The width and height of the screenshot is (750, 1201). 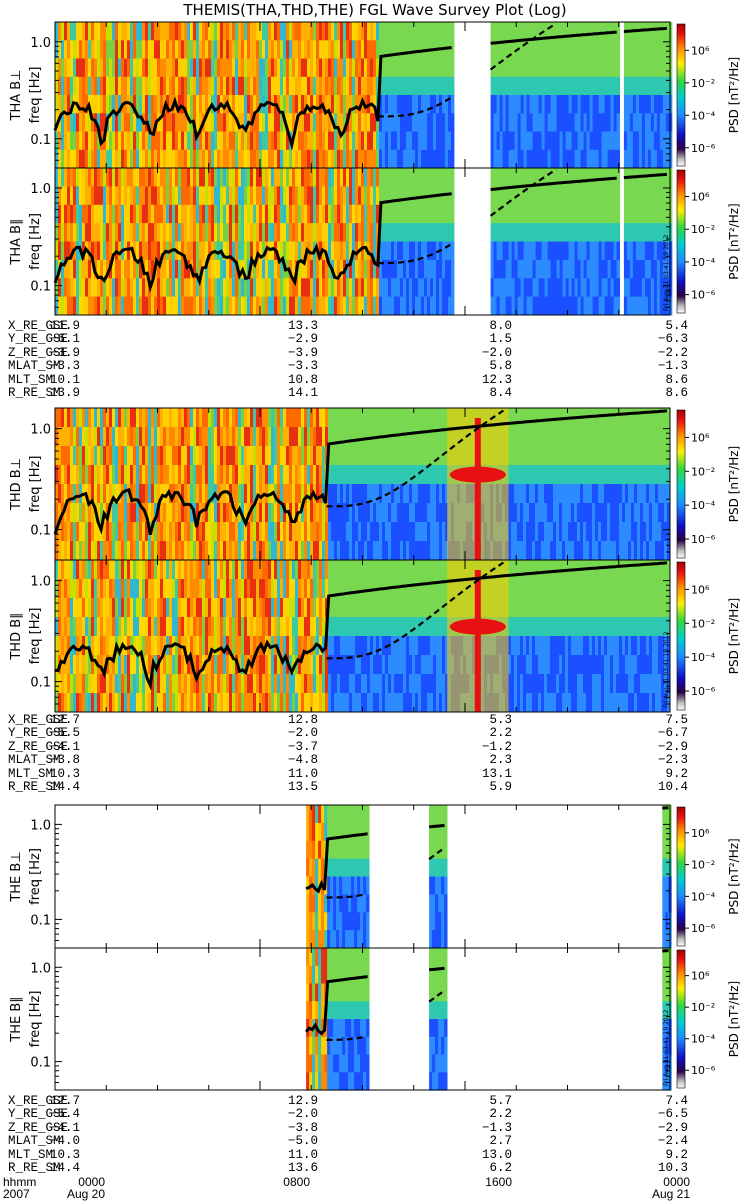 I want to click on ephemeris-value: 9.2, so click(x=658, y=1155).